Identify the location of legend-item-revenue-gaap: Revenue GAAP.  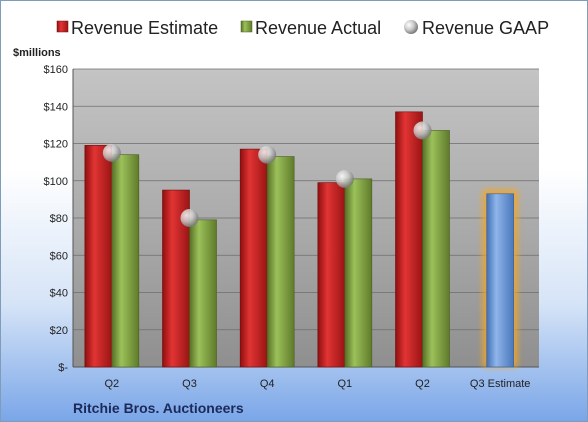
(476, 28).